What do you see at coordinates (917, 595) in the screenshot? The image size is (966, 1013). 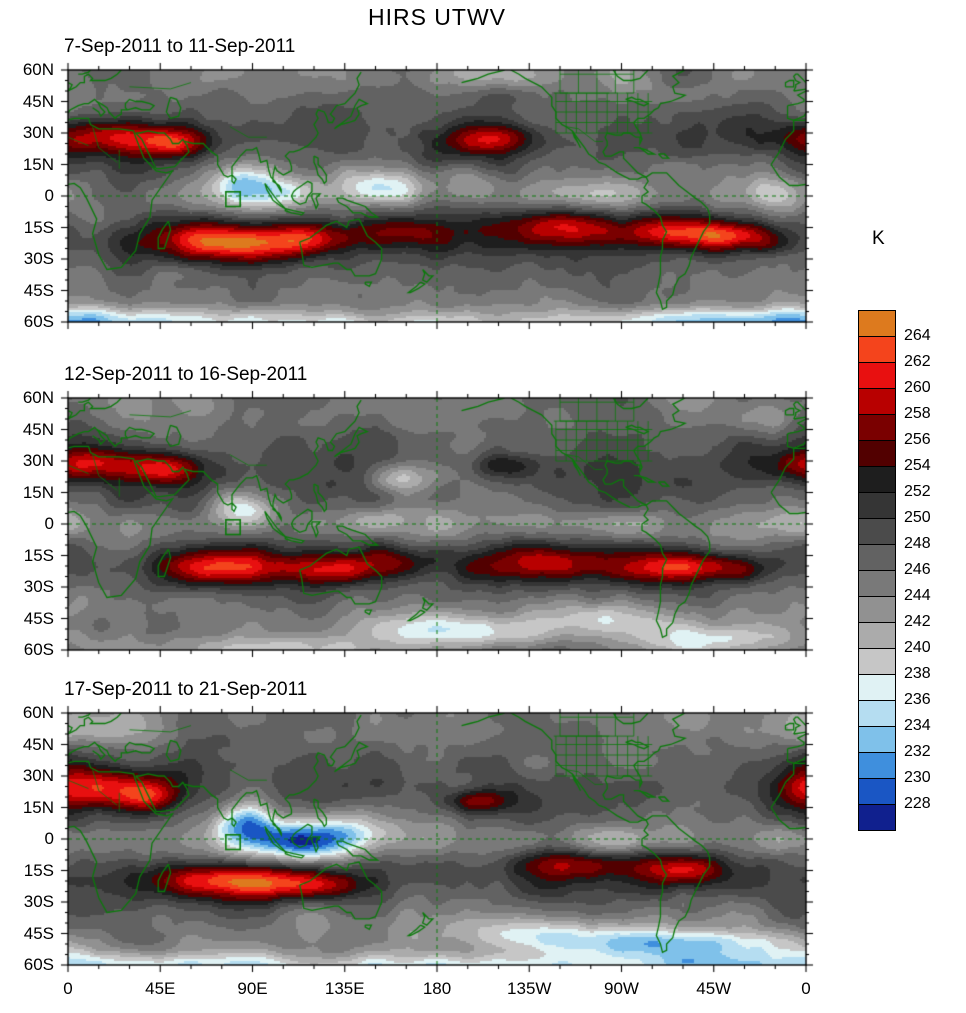 I see `colorbar-tick-label: 244` at bounding box center [917, 595].